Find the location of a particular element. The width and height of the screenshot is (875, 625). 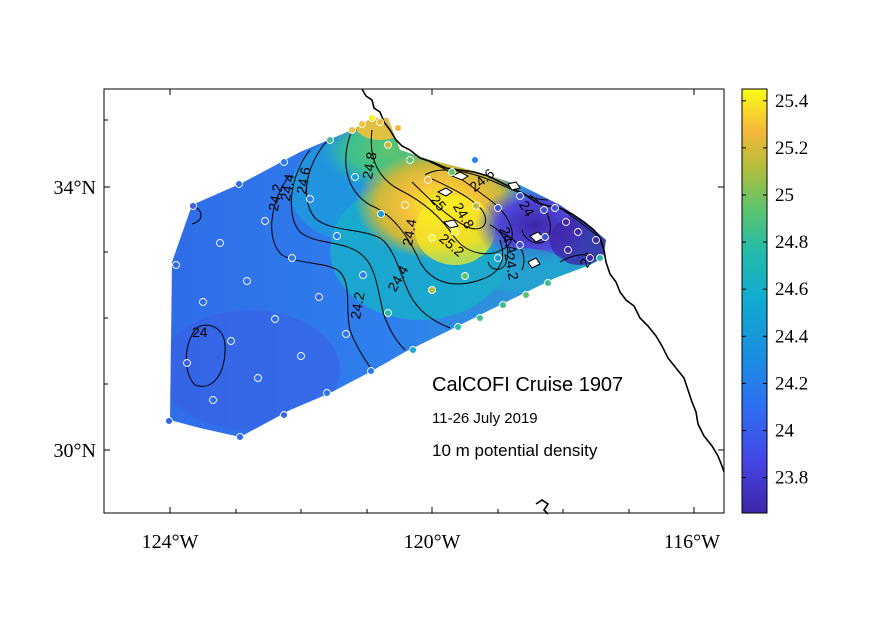

colorbar-tick-label: 24 is located at coordinates (785, 431).